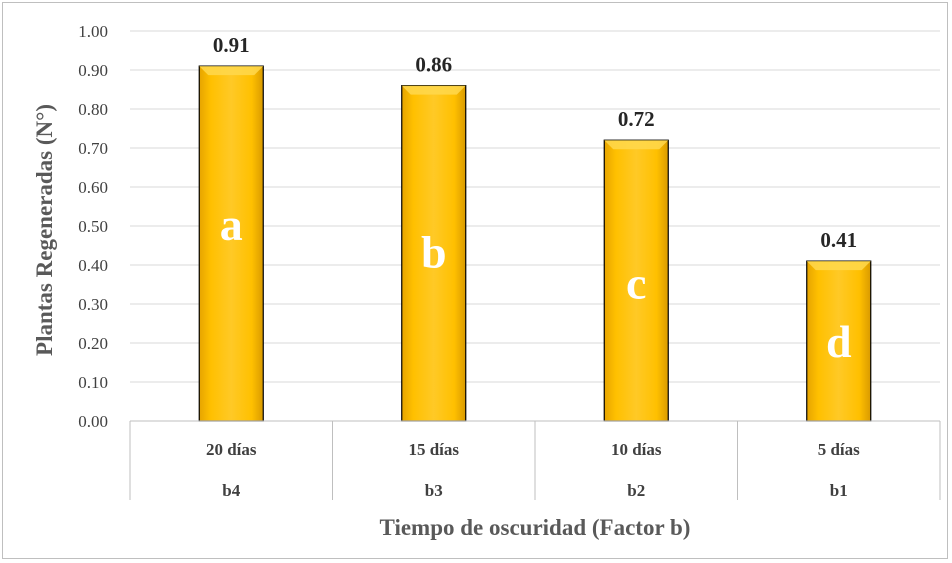 This screenshot has width=952, height=563. Describe the element at coordinates (44, 230) in the screenshot. I see `y-axis-title: Plantas Regeneradas (N°)` at that location.